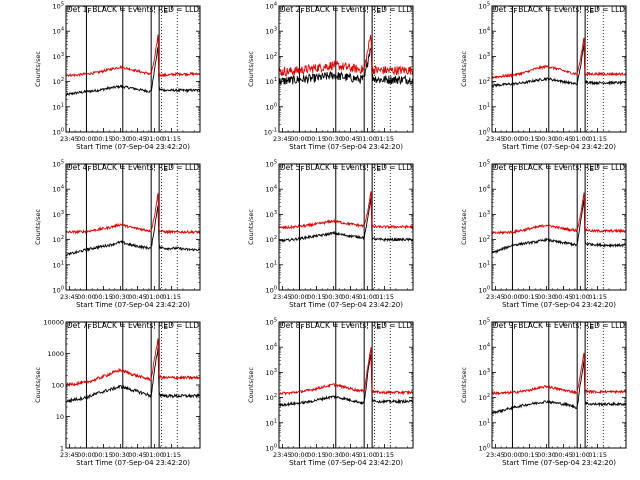  Describe the element at coordinates (559, 325) in the screenshot. I see `panel-title: Det 9: BLACK = Events, RED = LLD` at that location.